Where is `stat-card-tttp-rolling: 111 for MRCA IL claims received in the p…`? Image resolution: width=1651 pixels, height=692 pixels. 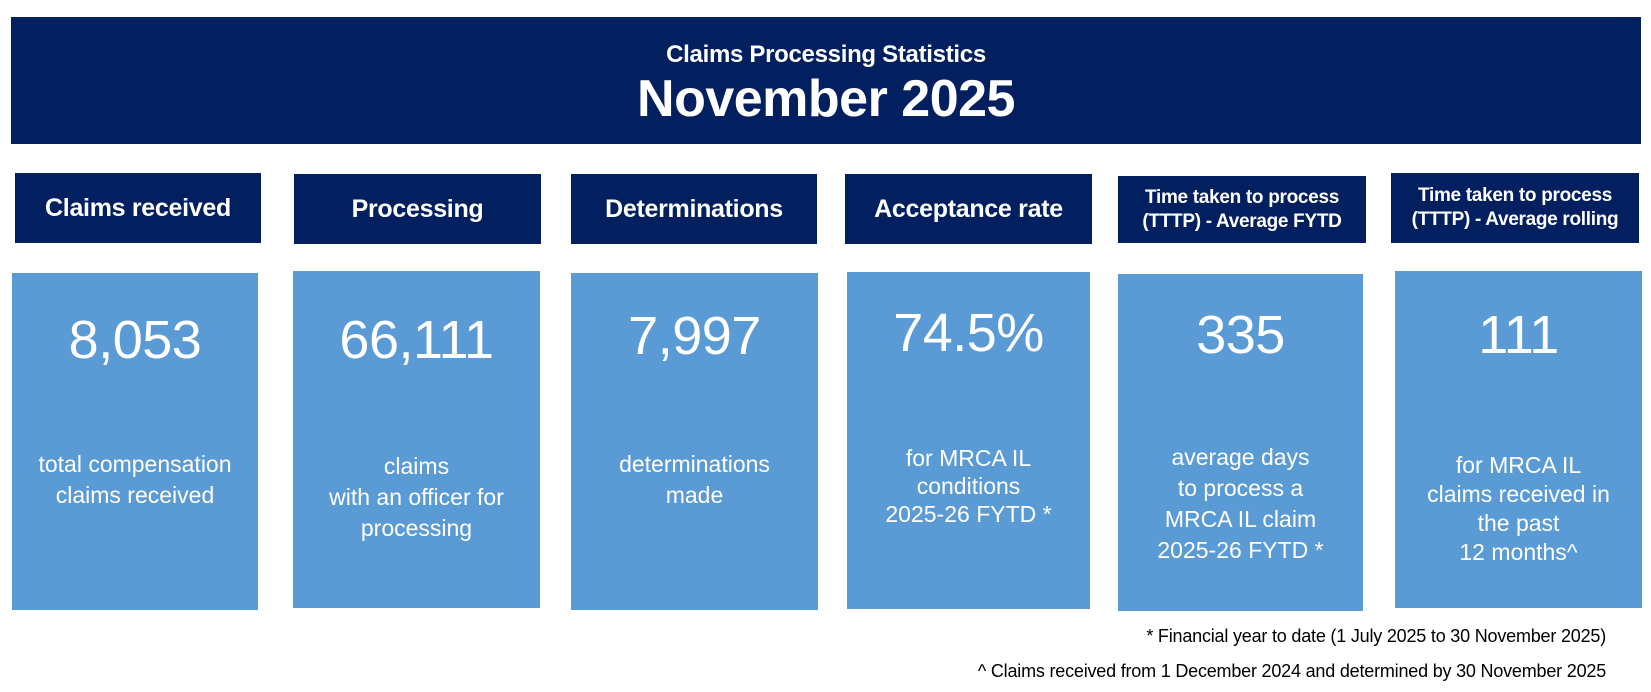 stat-card-tttp-rolling: 111 for MRCA IL claims received in the p… is located at coordinates (1518, 439).